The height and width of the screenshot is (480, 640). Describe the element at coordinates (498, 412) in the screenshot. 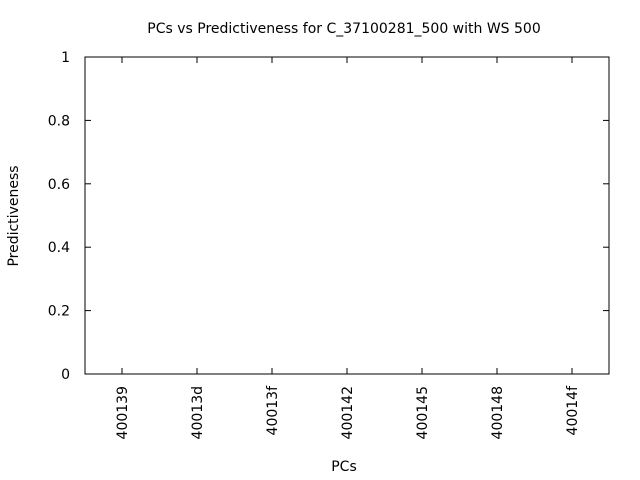

I see `x-tick-label: 400148` at that location.